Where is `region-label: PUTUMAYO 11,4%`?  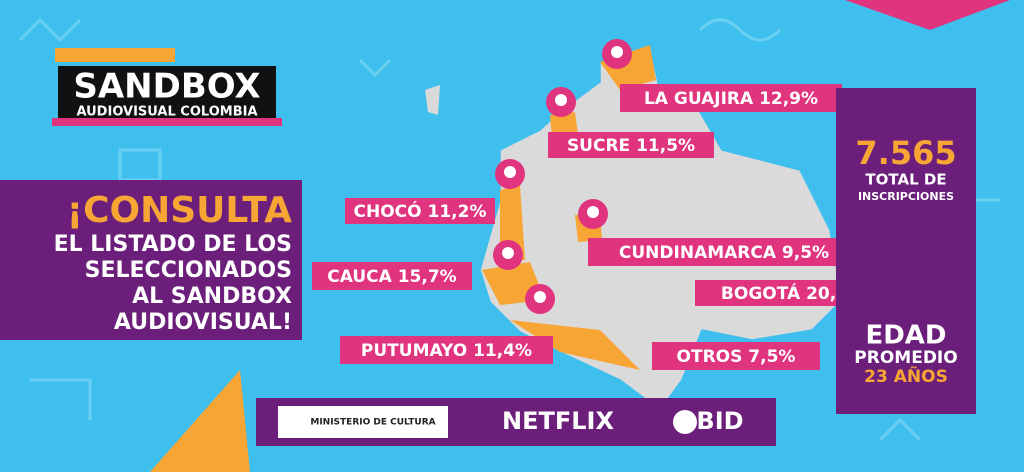
region-label: PUTUMAYO 11,4% is located at coordinates (446, 351).